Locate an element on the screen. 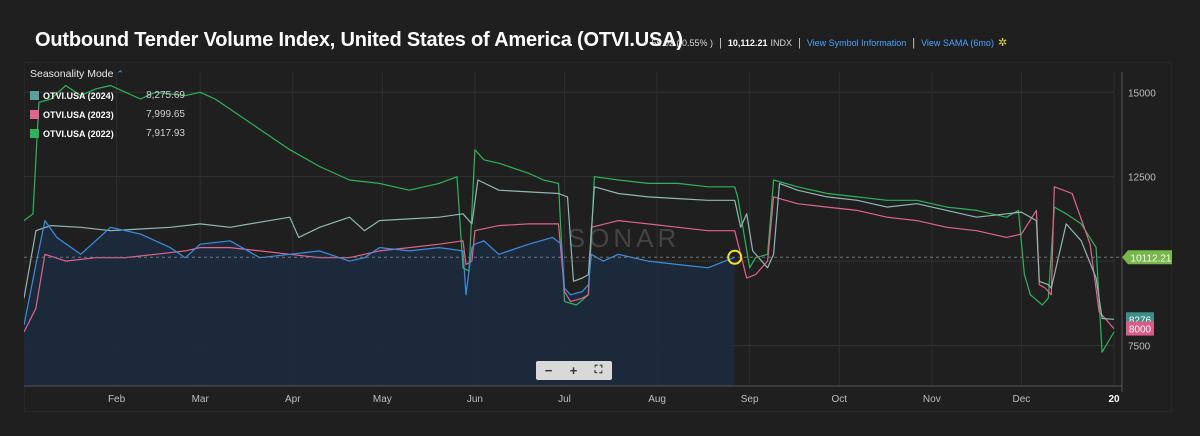  legend-series-value: 8,275.69 is located at coordinates (165, 95).